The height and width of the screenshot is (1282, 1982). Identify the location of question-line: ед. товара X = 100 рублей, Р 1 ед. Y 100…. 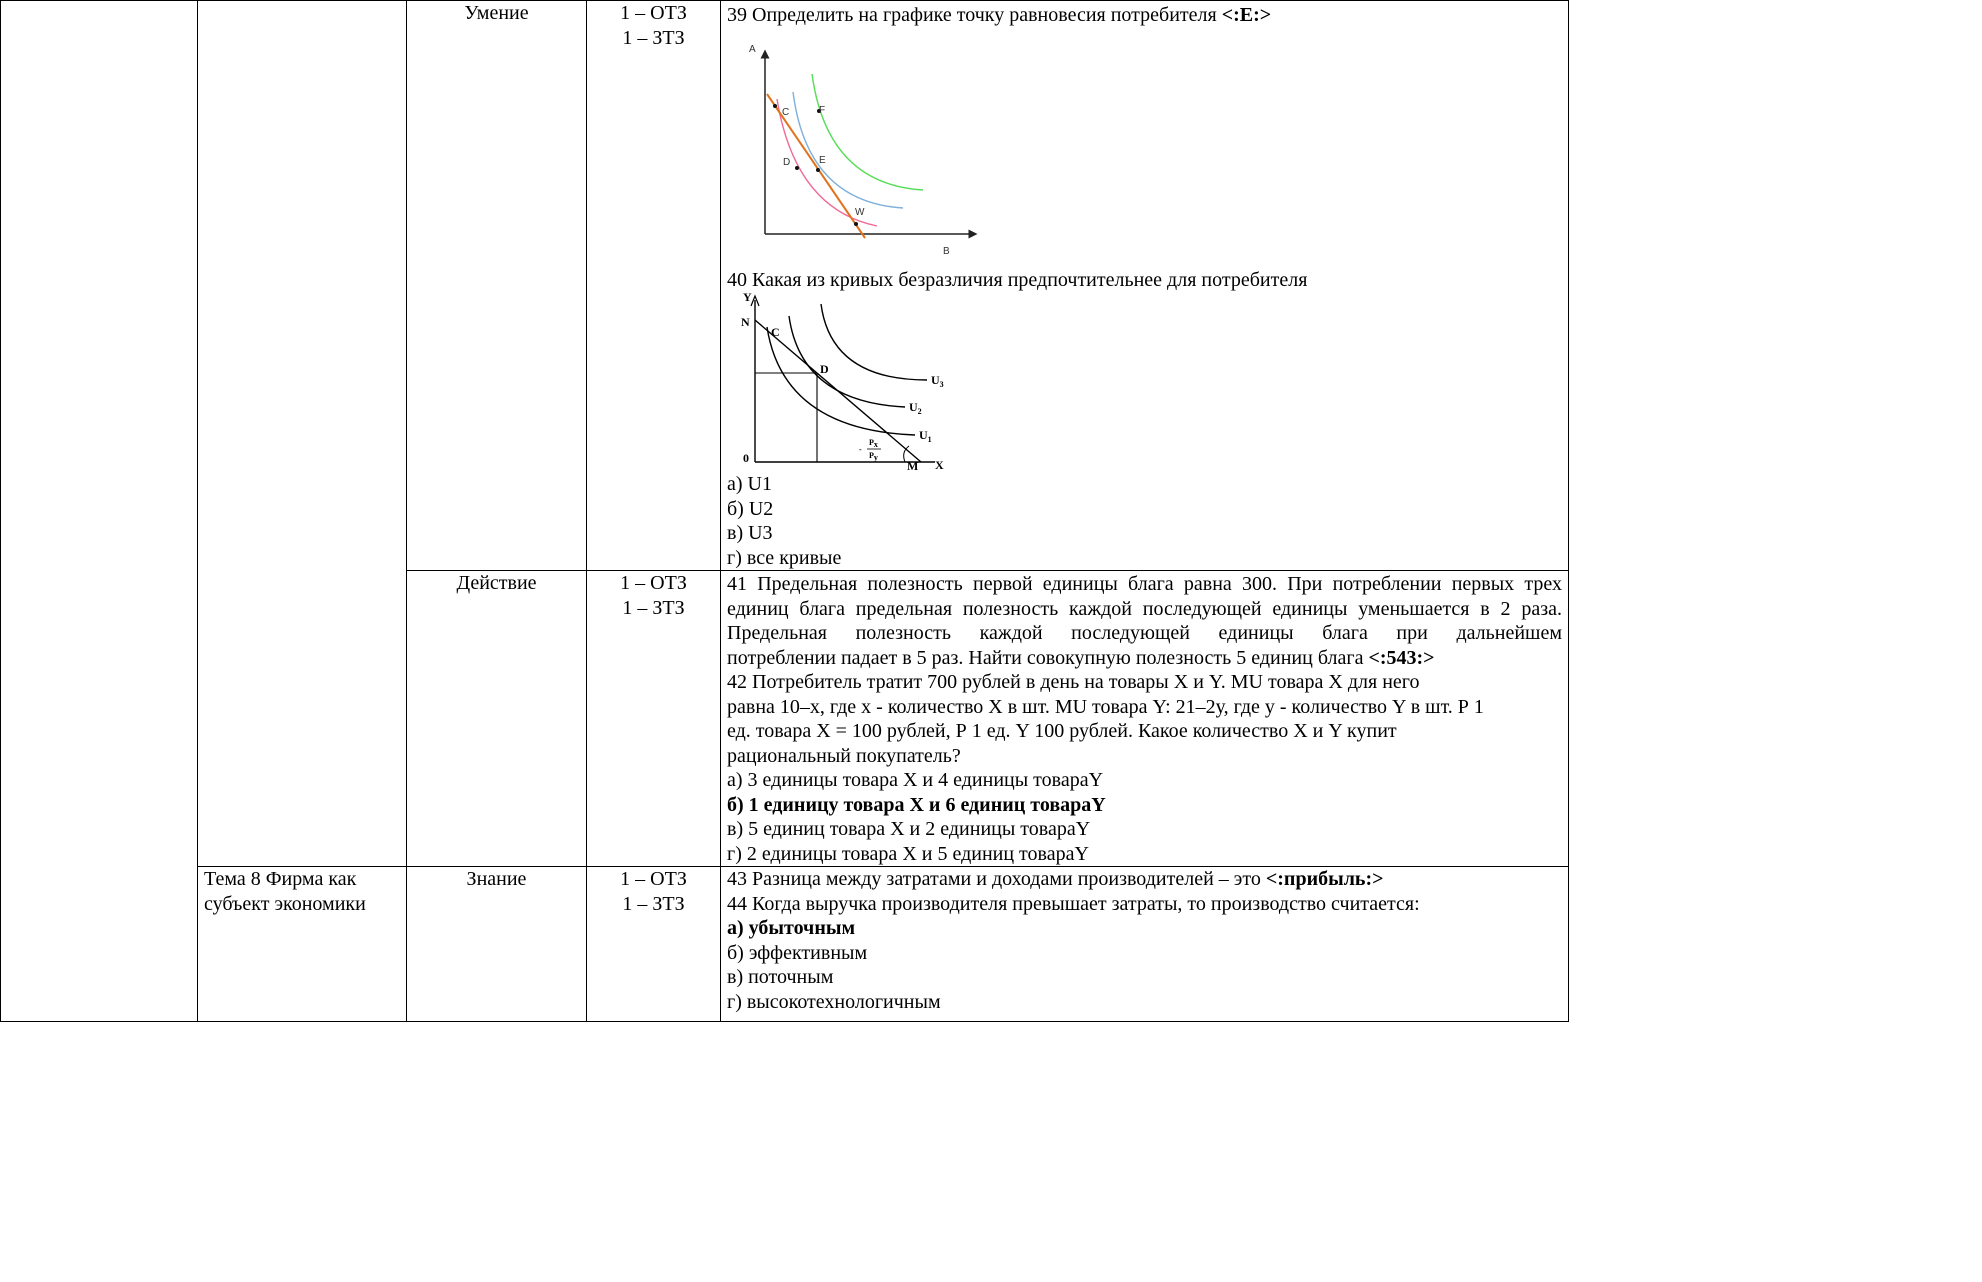
(1062, 731).